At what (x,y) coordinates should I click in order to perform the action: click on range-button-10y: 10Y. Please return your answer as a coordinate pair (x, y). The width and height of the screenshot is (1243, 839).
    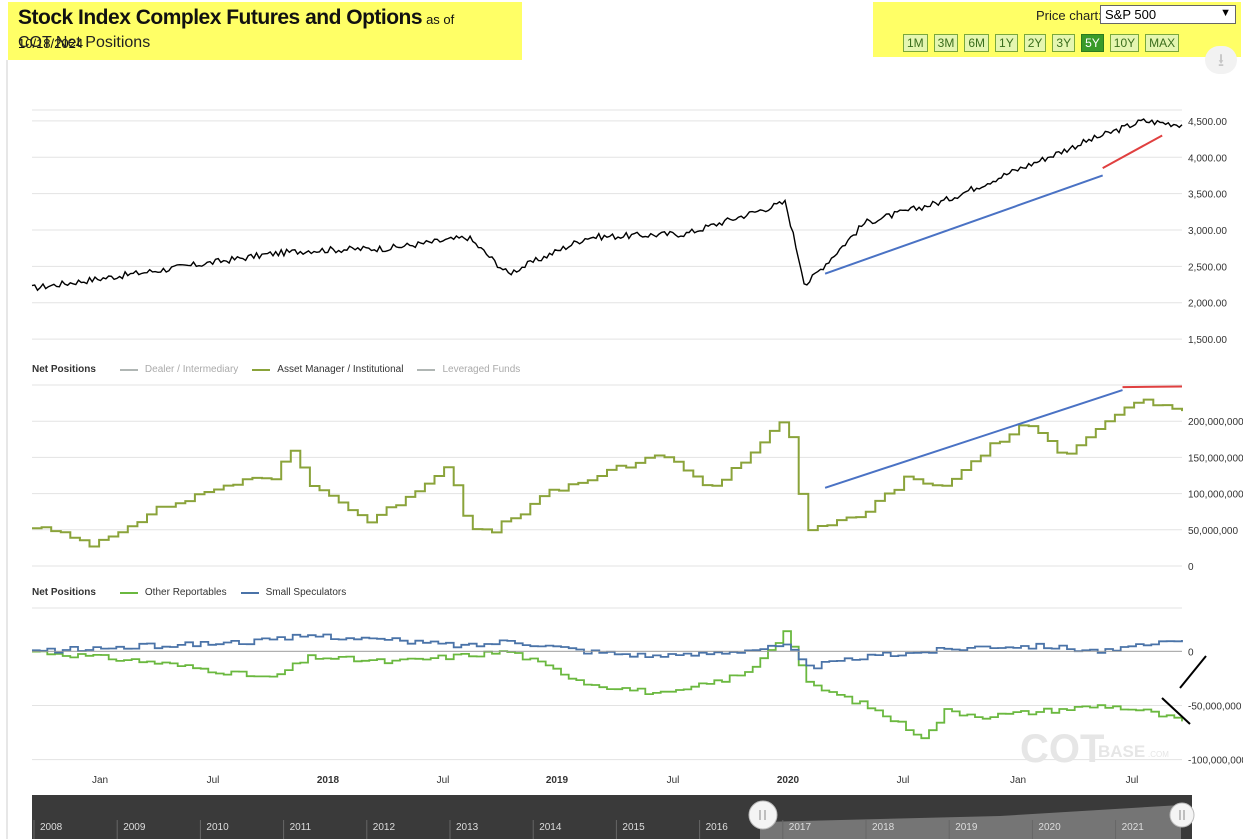
    Looking at the image, I should click on (1124, 43).